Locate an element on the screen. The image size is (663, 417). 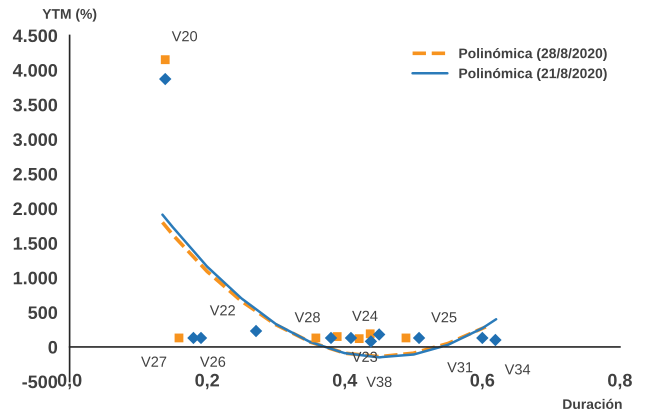
x-tick-label: 0,8 is located at coordinates (620, 382).